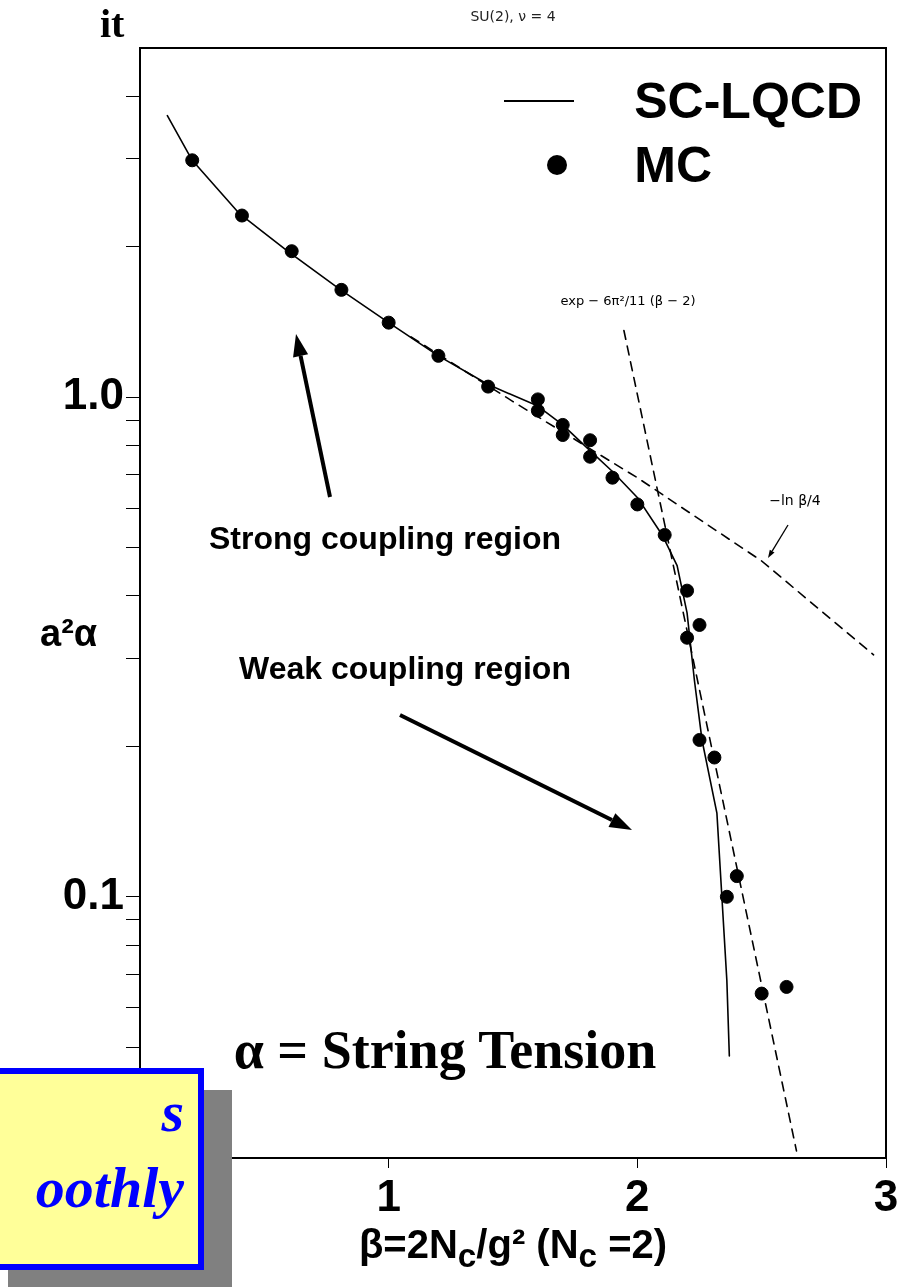 The height and width of the screenshot is (1287, 912). Describe the element at coordinates (628, 300) in the screenshot. I see `annotation: exp − 6π²/11 (β − 2)` at that location.